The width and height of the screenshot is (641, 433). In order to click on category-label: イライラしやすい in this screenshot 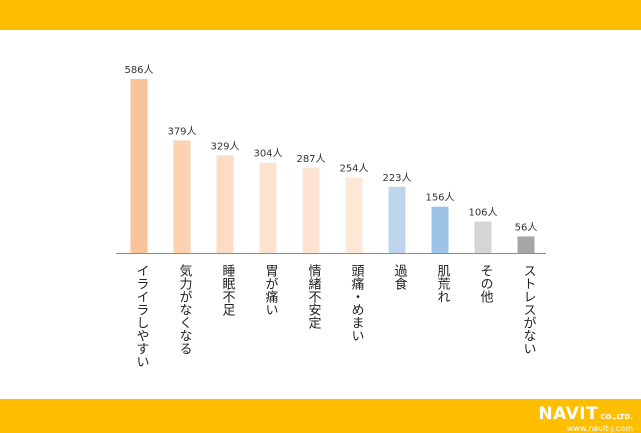, I will do `click(142, 316)`.